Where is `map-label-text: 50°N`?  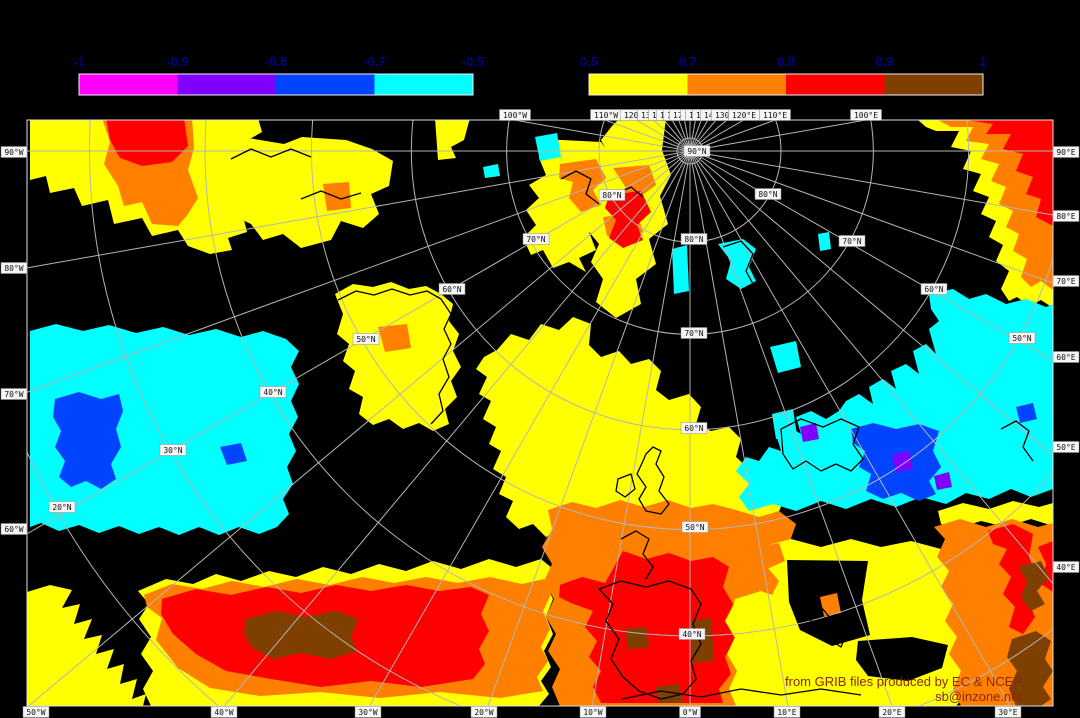 map-label-text: 50°N is located at coordinates (694, 527).